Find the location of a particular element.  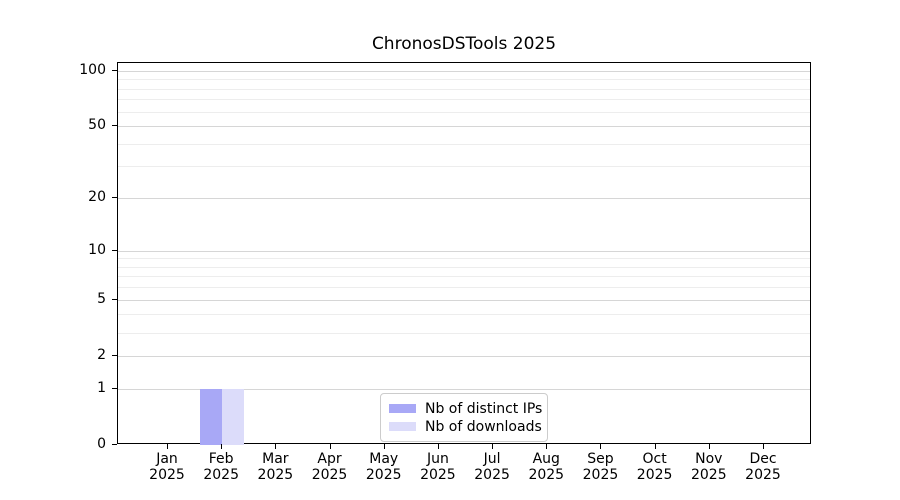

legend-item-downloads: Nb of downloads is located at coordinates (465, 426).